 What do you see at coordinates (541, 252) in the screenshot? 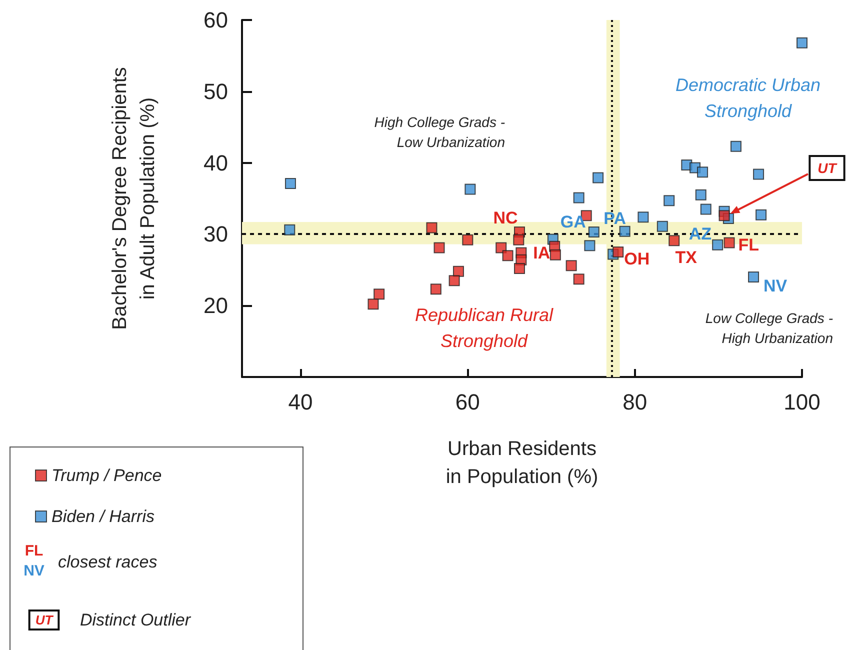
I see `annotation: IA` at bounding box center [541, 252].